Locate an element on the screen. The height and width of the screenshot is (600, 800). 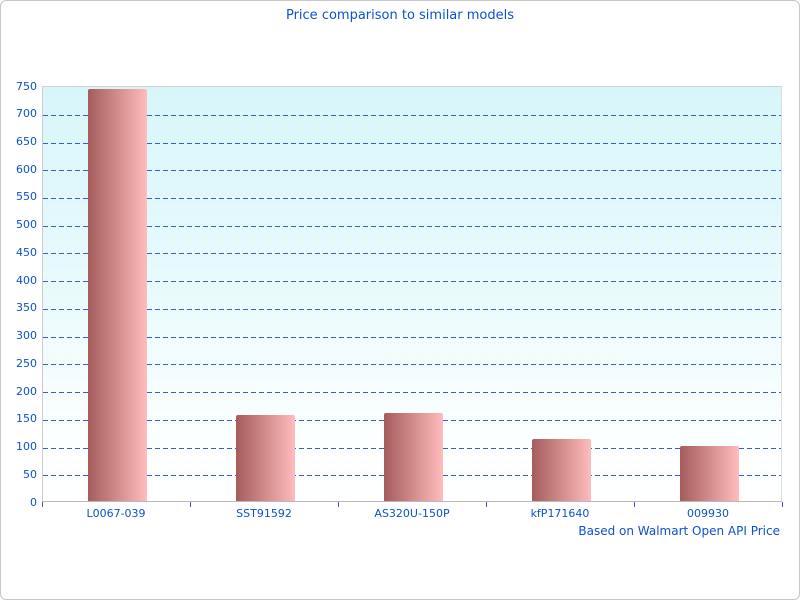
x-tick-label: L0067-039 is located at coordinates (116, 513).